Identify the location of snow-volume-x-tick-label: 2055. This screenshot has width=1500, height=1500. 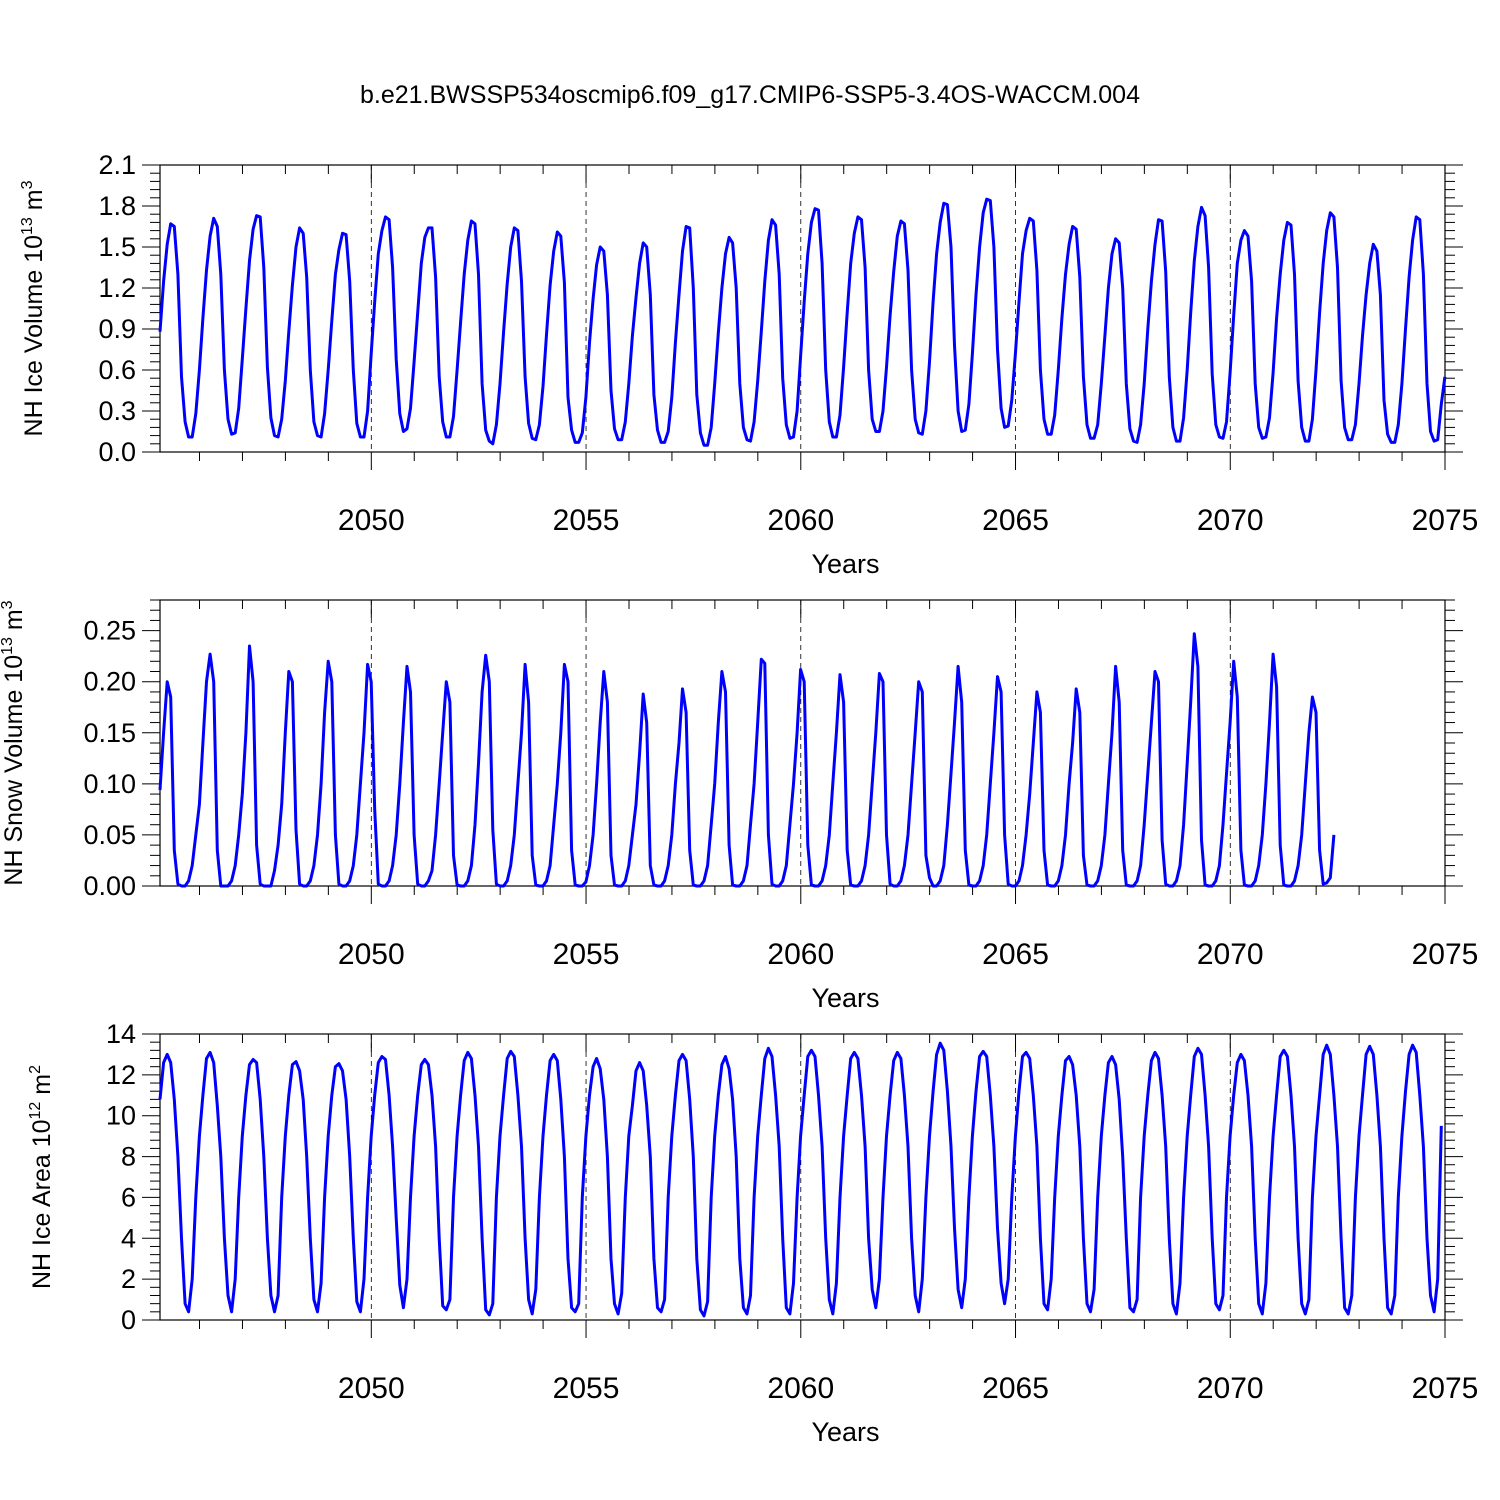
(586, 954).